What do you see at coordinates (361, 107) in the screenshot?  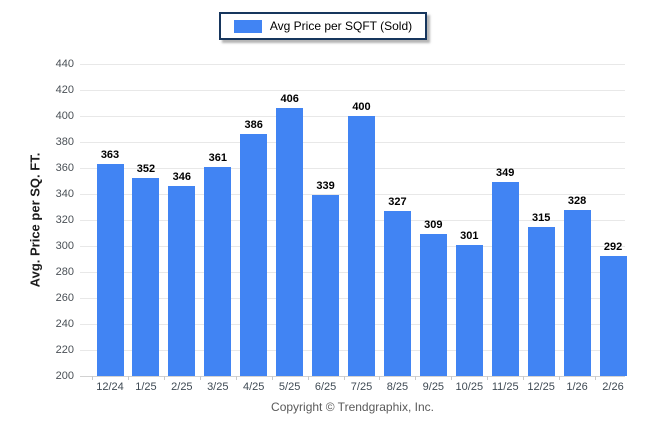 I see `bar-value-label-7/25: 400` at bounding box center [361, 107].